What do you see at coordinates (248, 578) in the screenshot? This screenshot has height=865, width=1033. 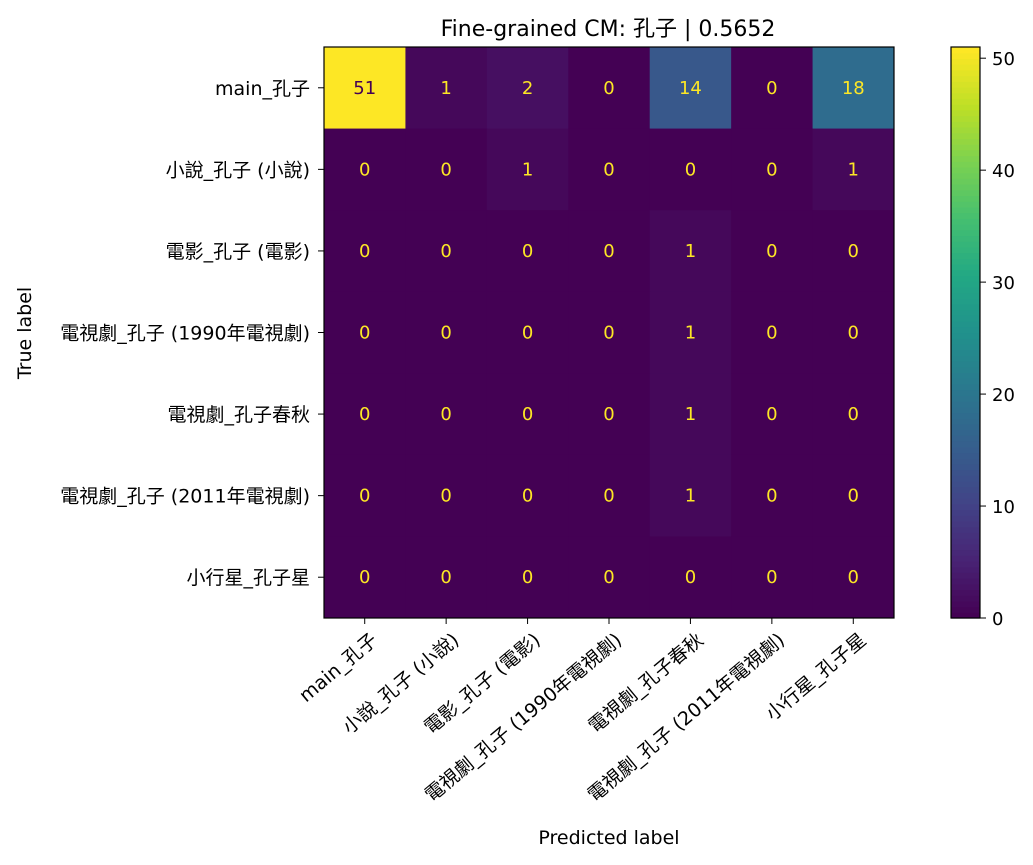 I see `y-tick-label: 小行星_孔子星` at bounding box center [248, 578].